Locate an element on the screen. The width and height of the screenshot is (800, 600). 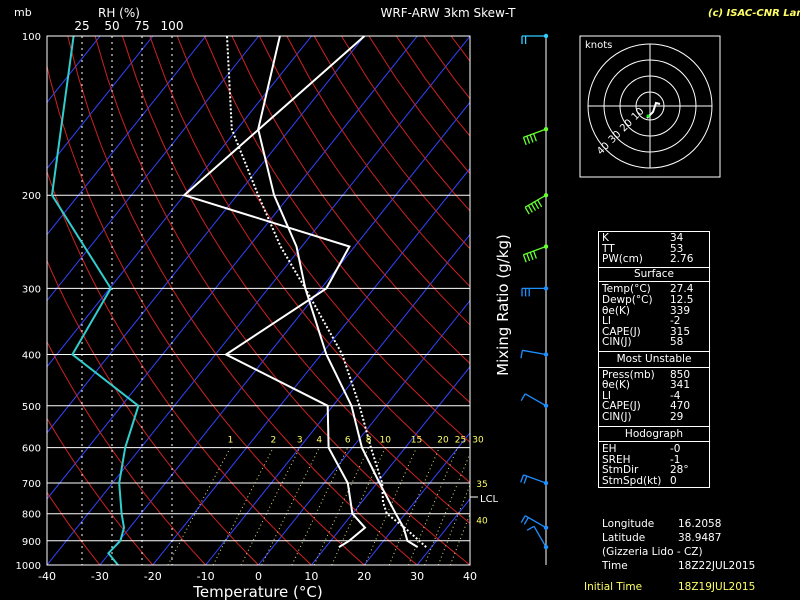
most-unstable-title: Most Unstable is located at coordinates (654, 361).